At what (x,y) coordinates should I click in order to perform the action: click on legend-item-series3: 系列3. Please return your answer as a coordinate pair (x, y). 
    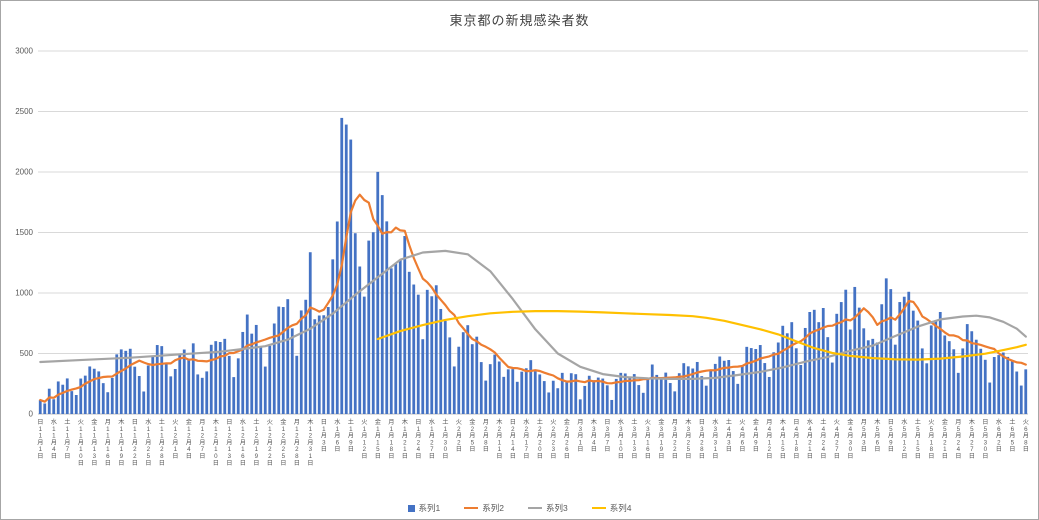
    Looking at the image, I should click on (548, 508).